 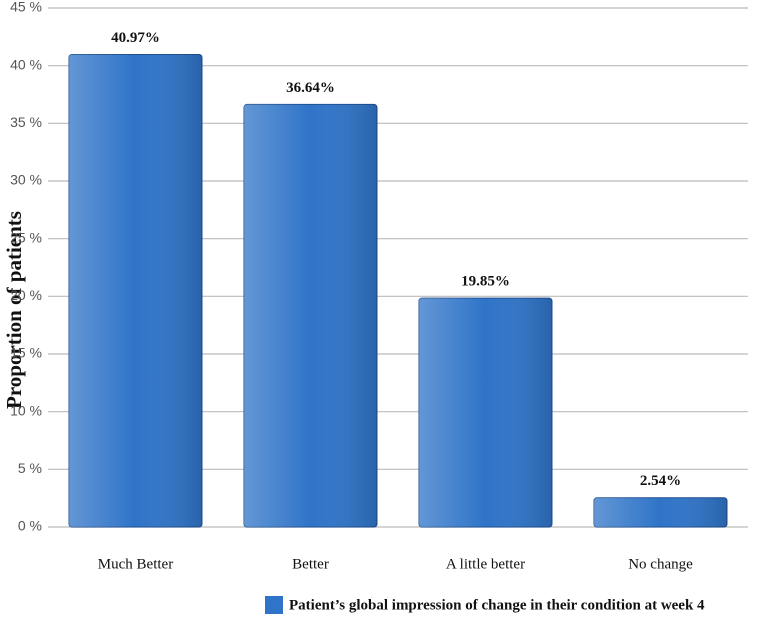 I want to click on y-tick-label: 30 %, so click(x=26, y=180).